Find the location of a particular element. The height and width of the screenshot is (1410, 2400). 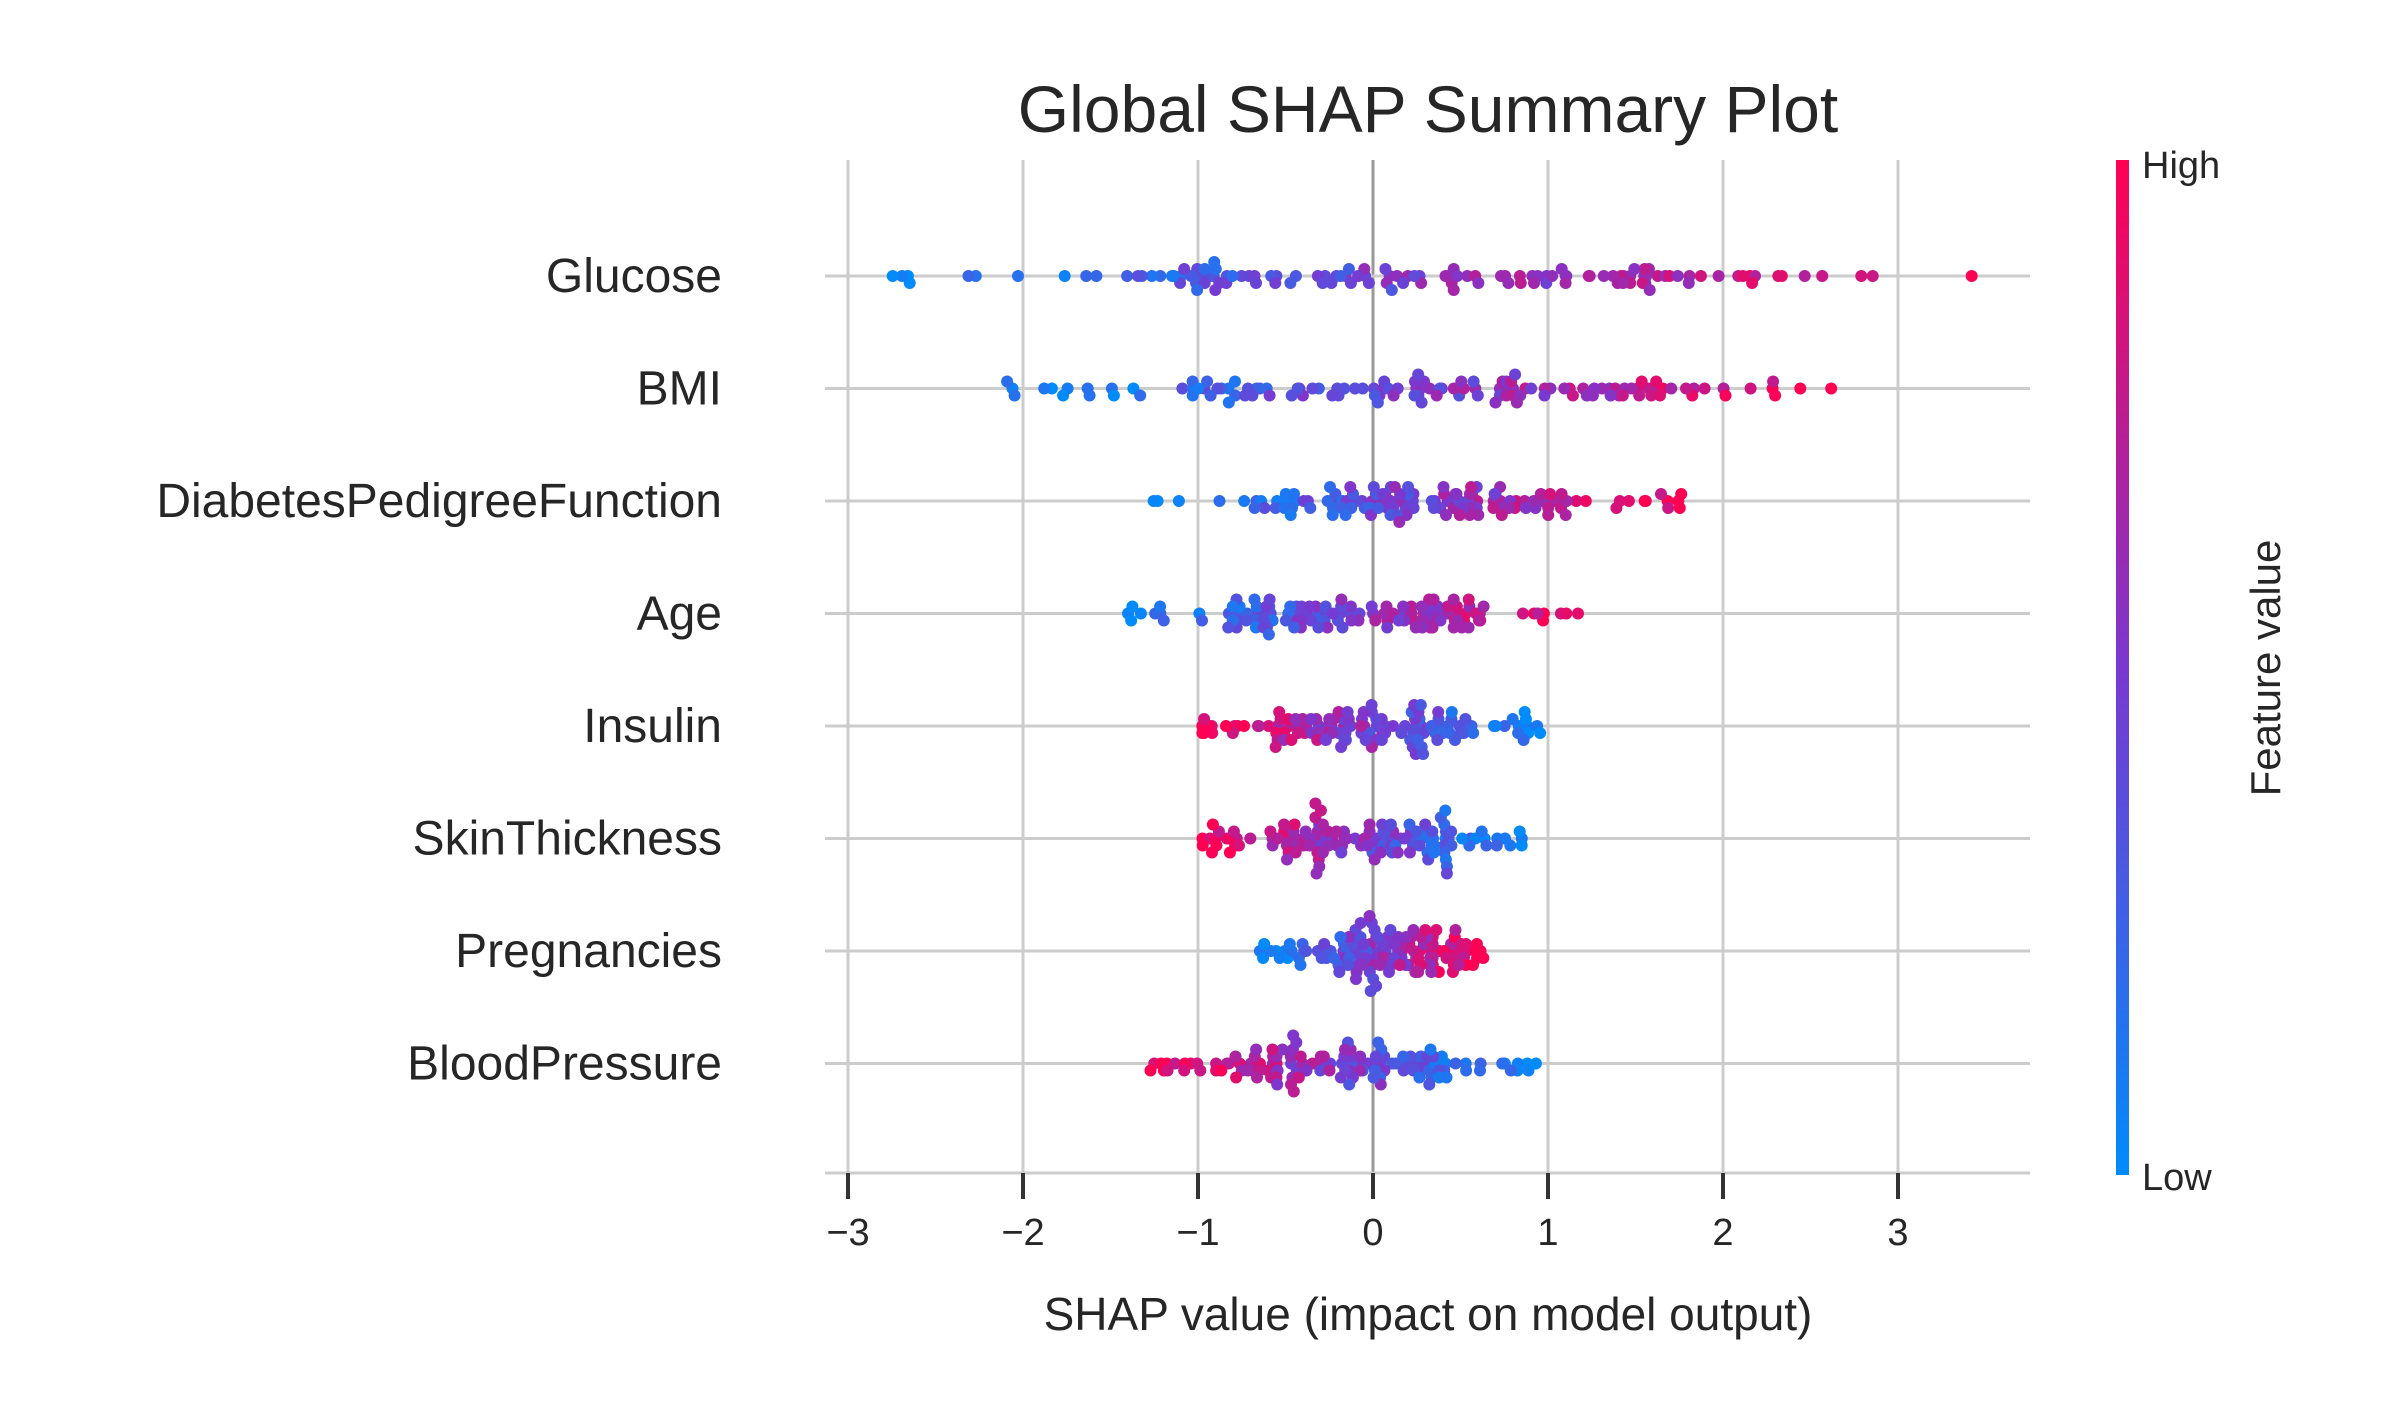

x-tick-label: −1 is located at coordinates (1197, 1233).